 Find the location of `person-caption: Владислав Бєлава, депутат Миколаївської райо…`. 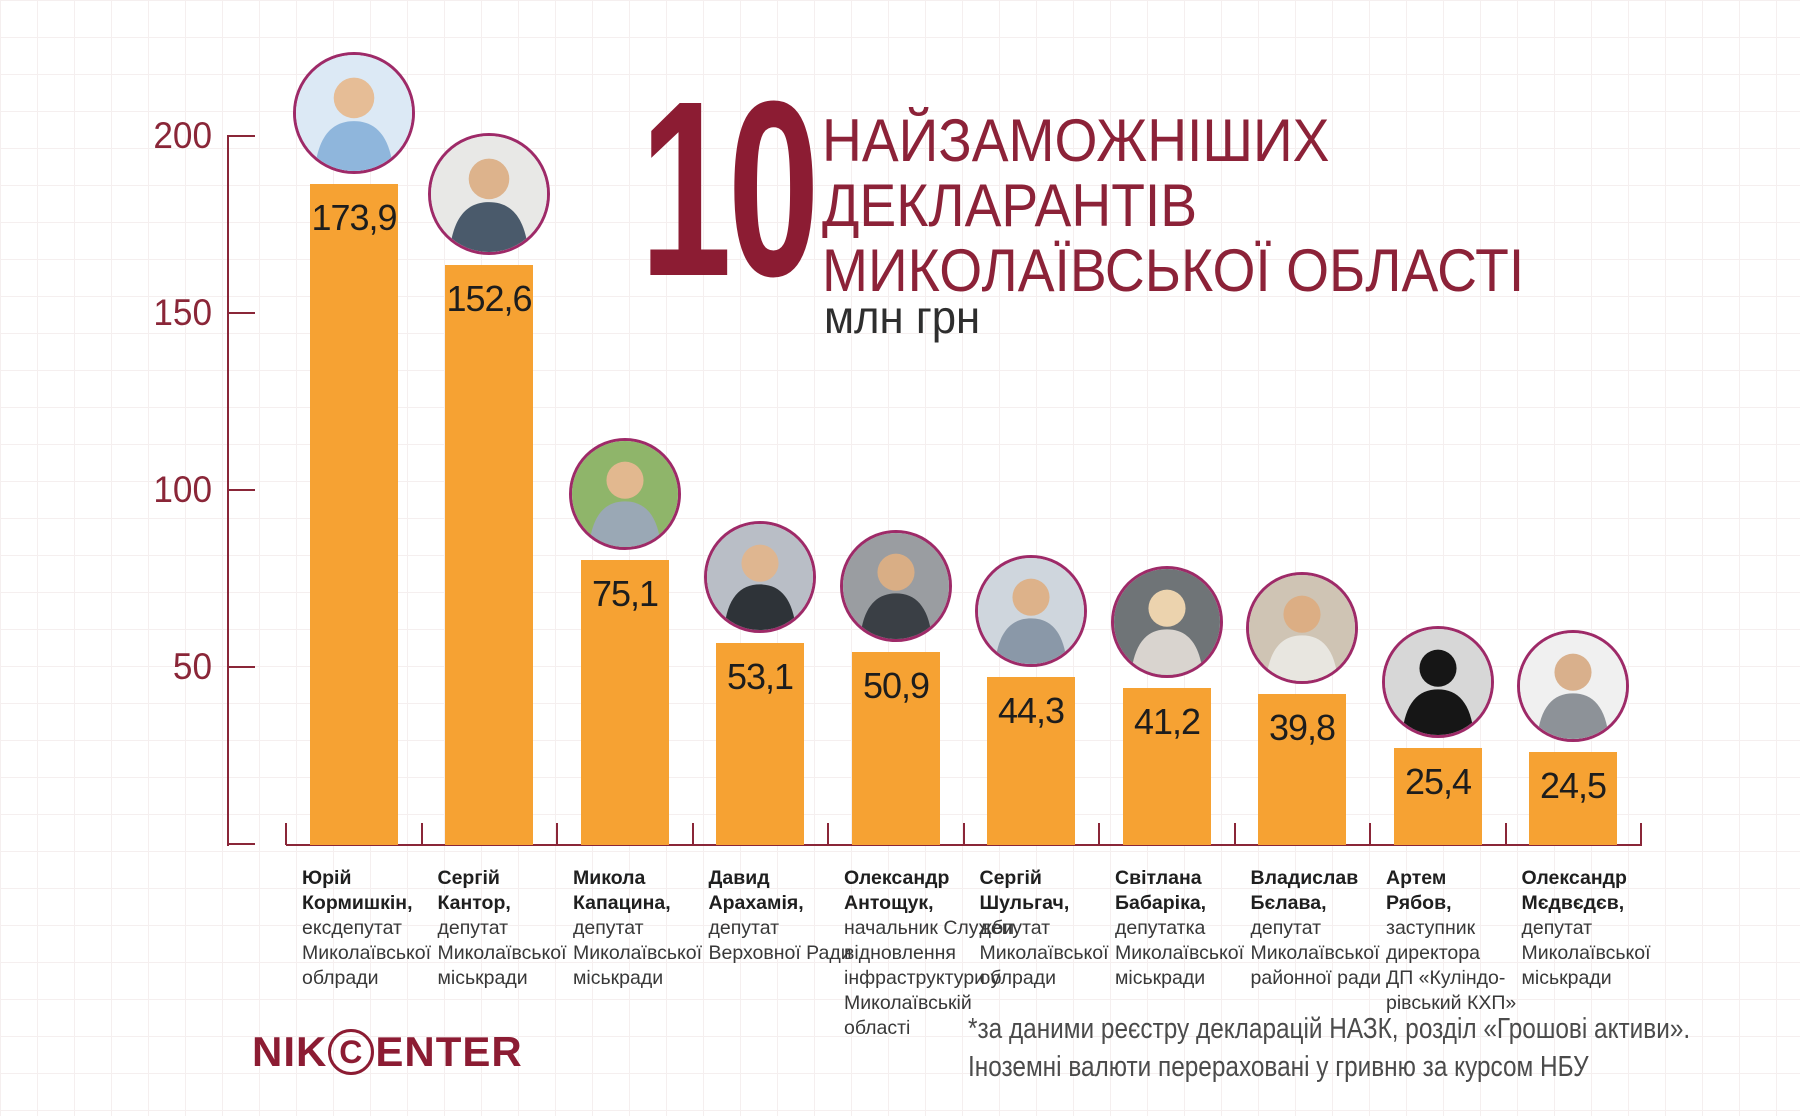

person-caption: Владислав Бєлава, депутат Миколаївської райо… is located at coordinates (1326, 928).